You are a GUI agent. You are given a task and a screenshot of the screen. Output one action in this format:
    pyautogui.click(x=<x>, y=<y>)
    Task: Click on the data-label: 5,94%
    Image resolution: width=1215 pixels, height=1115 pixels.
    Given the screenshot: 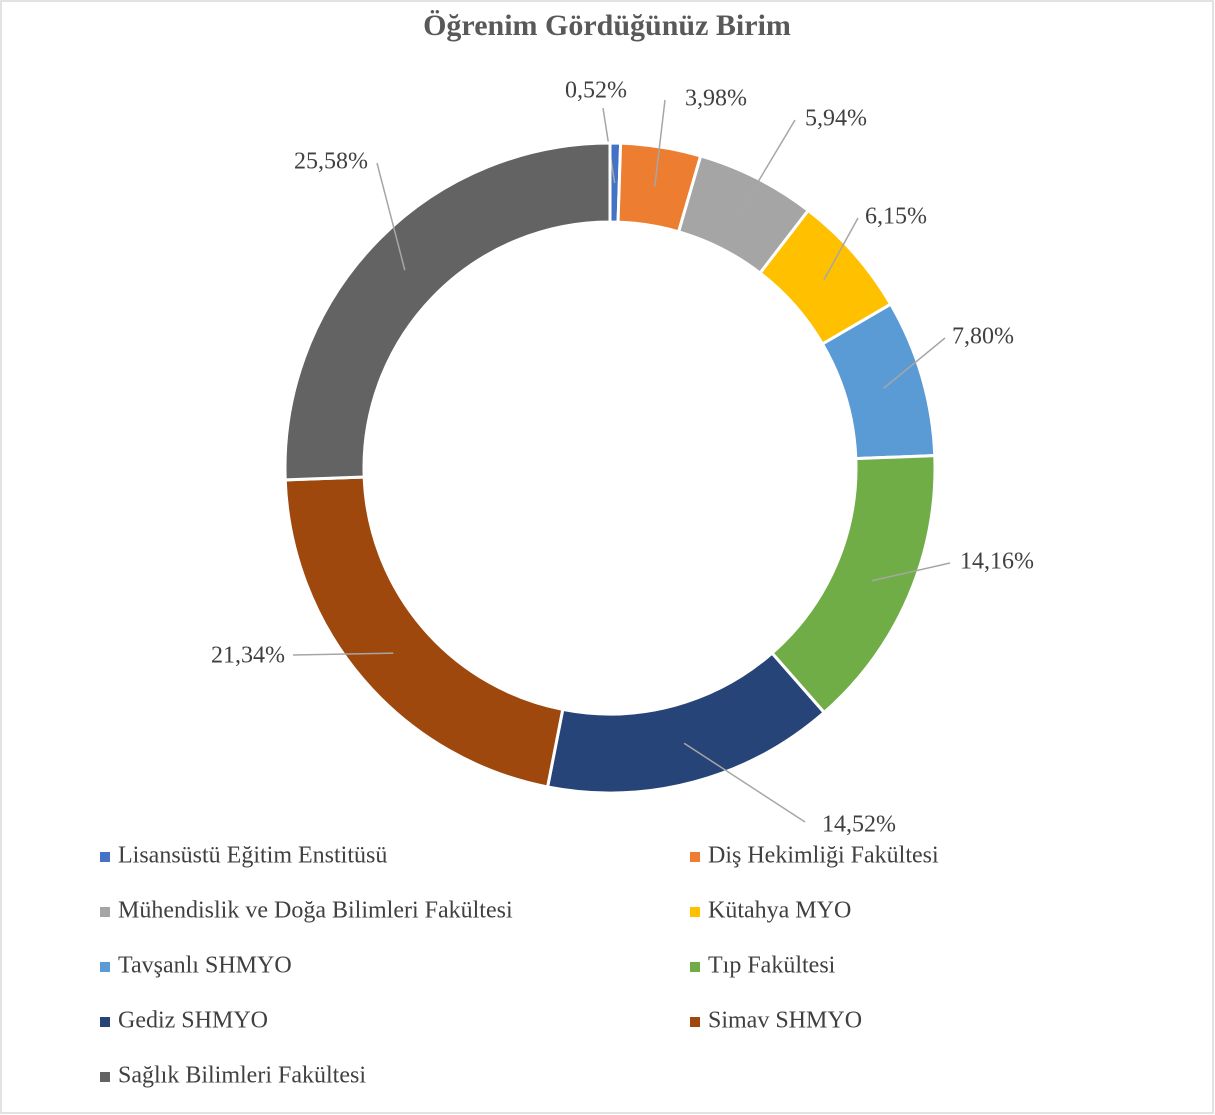 What is the action you would take?
    pyautogui.click(x=836, y=119)
    